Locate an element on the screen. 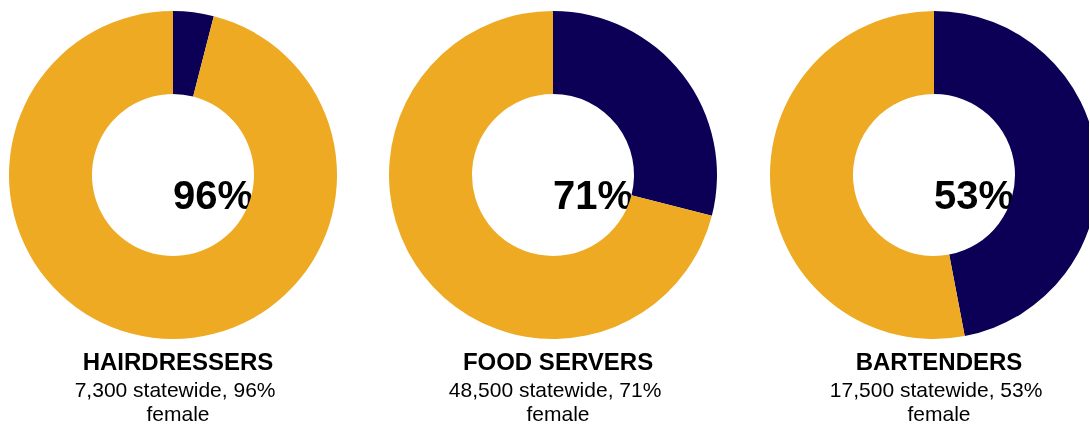 The width and height of the screenshot is (1090, 431). text: 96% is located at coordinates (213, 195).